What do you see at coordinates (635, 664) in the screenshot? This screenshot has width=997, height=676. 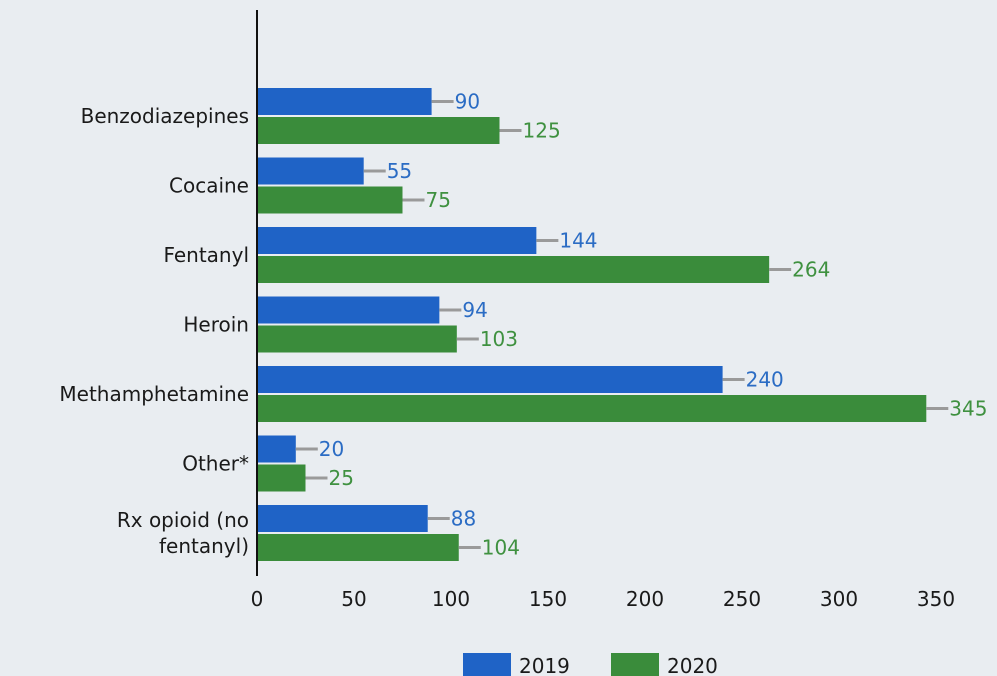 I see `legend-swatch-2020` at bounding box center [635, 664].